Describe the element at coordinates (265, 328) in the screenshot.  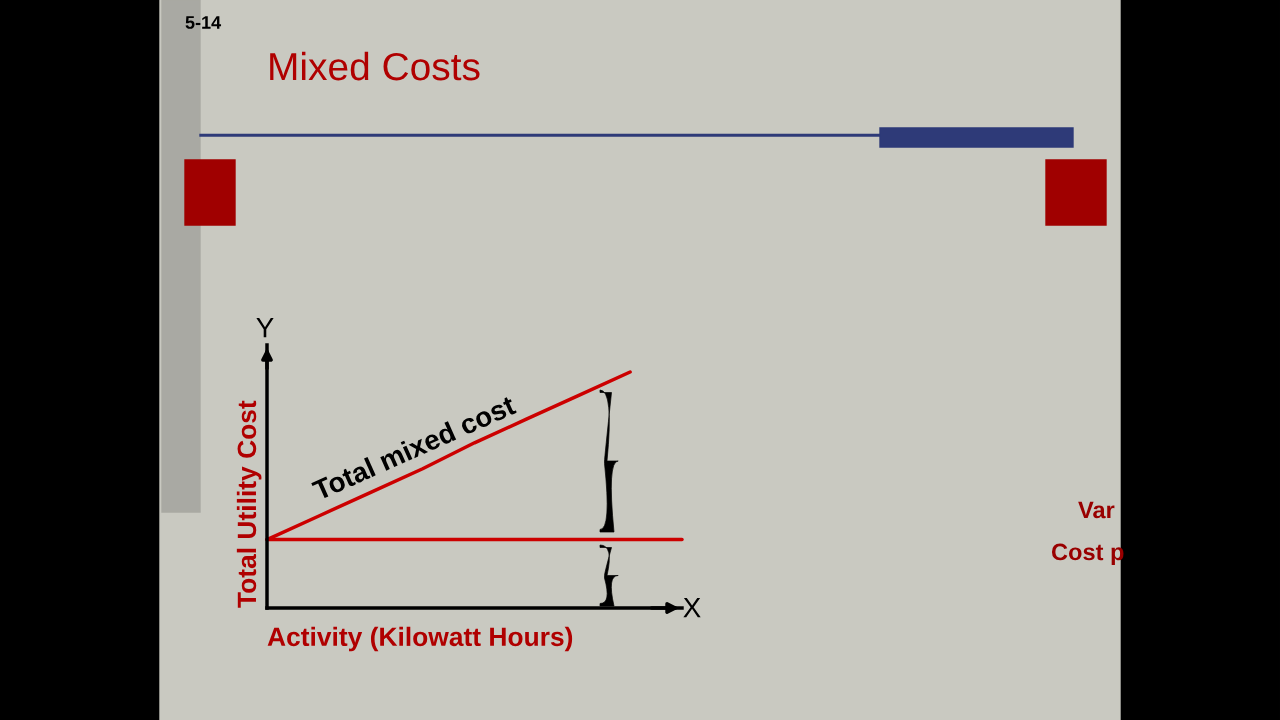
I see `text: Y` at that location.